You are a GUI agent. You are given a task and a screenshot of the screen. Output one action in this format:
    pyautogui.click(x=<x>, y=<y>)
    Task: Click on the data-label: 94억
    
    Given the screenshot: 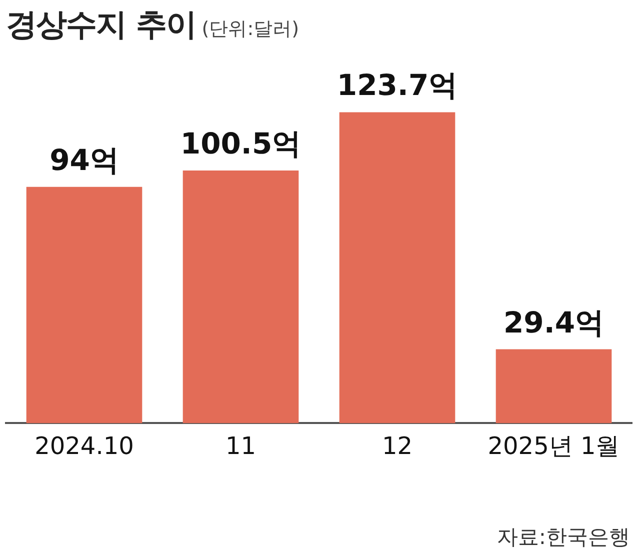 What is the action you would take?
    pyautogui.click(x=84, y=159)
    